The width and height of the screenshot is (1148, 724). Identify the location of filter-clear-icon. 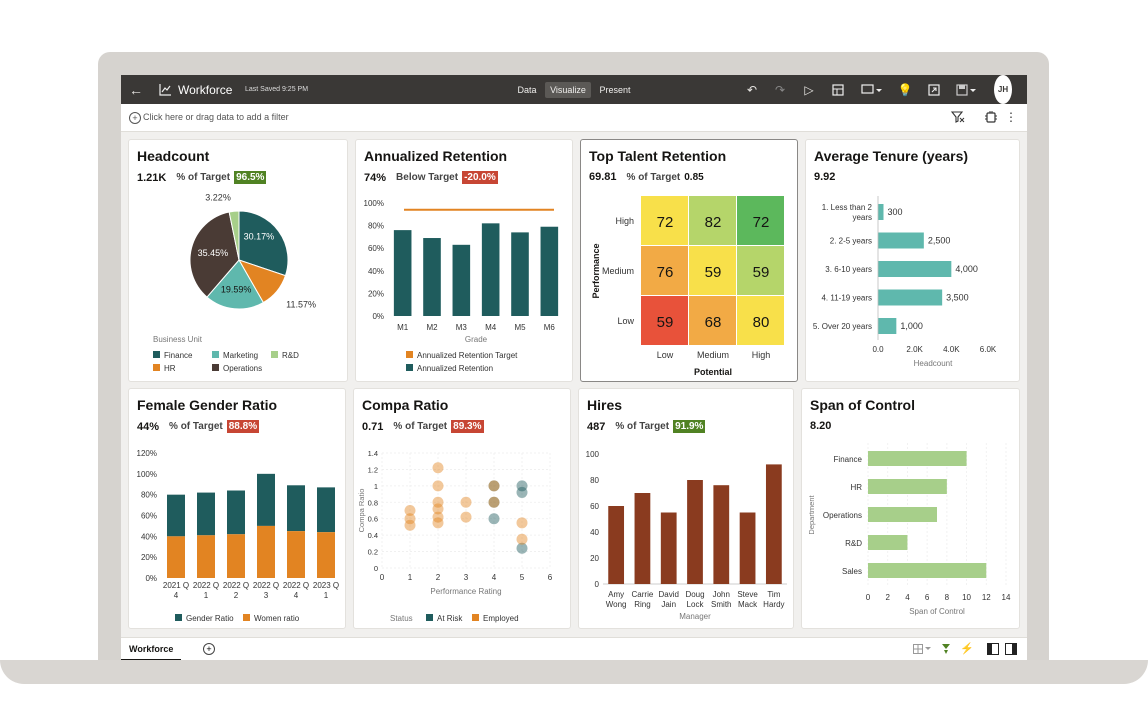
(957, 118).